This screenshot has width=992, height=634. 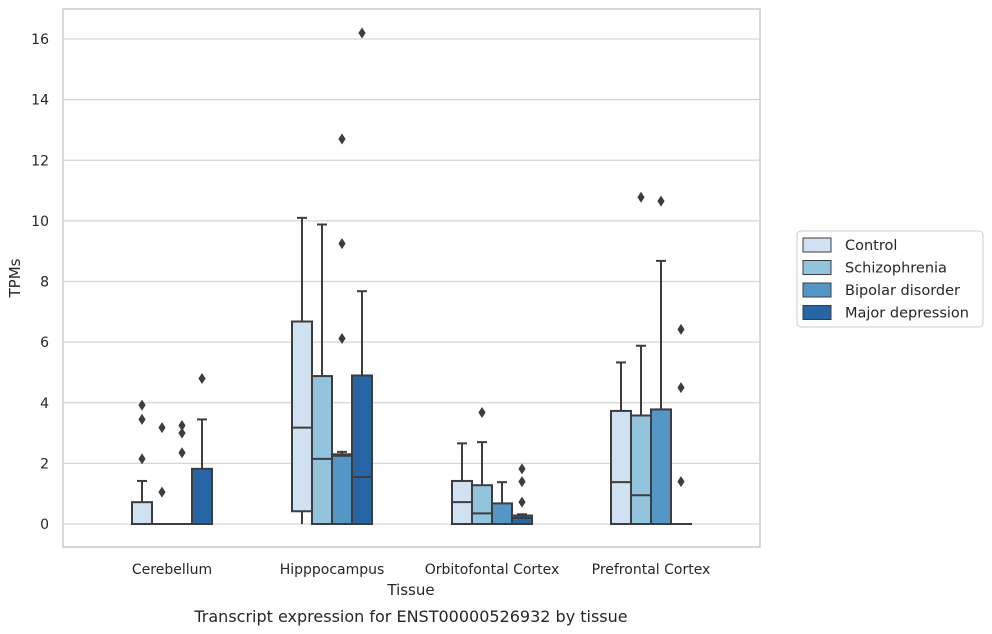 What do you see at coordinates (410, 590) in the screenshot?
I see `x-axis-label: Tissue` at bounding box center [410, 590].